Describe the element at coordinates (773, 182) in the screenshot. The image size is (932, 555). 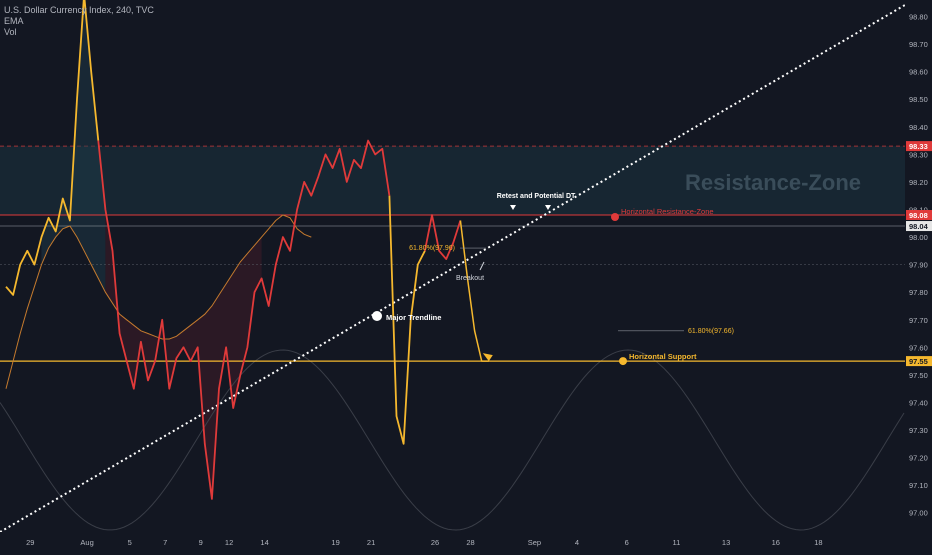
I see `resistance-zone-label: Resistance-Zone` at that location.